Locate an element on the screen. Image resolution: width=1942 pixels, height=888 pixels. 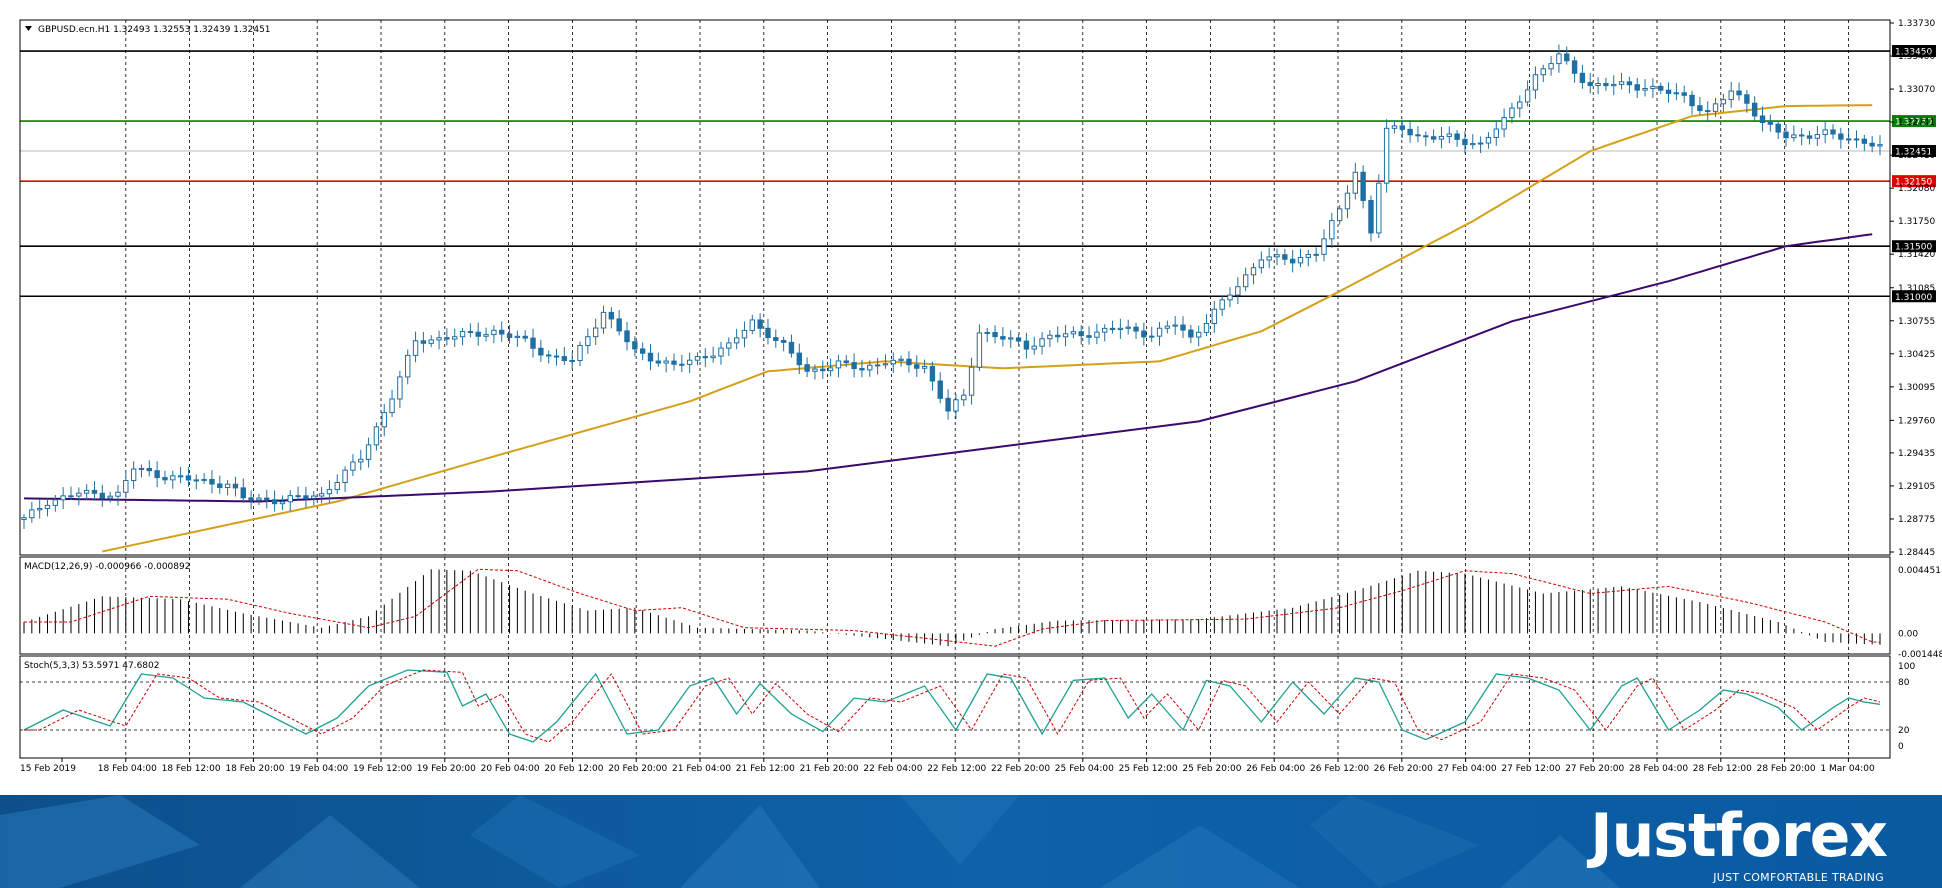
time-label: 25 Feb 20:00 is located at coordinates (1211, 769).